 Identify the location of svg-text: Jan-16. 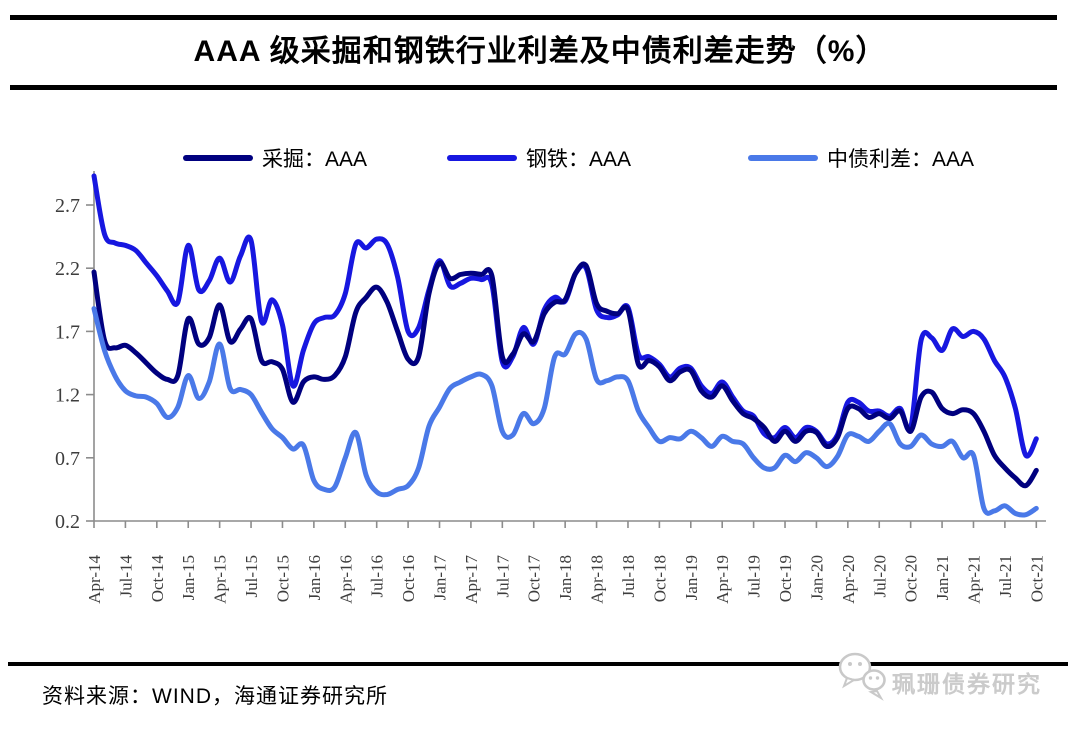
(314, 577).